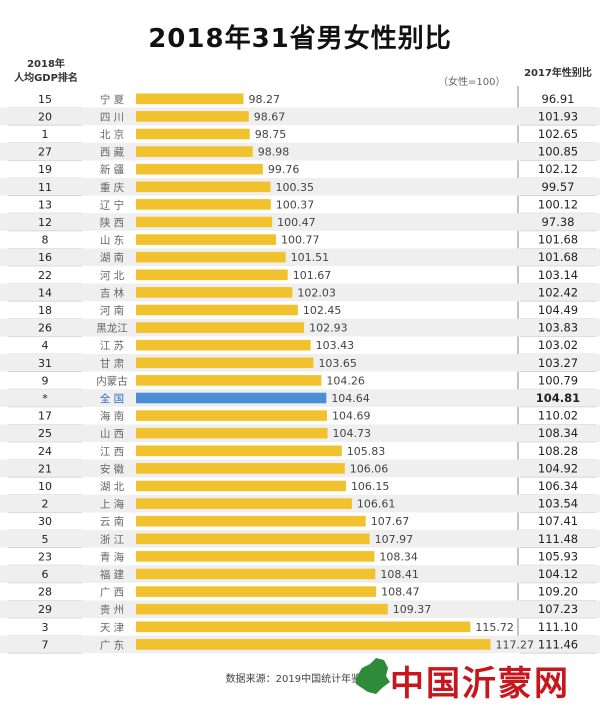  Describe the element at coordinates (112, 487) in the screenshot. I see `province-label: 湖 北` at that location.